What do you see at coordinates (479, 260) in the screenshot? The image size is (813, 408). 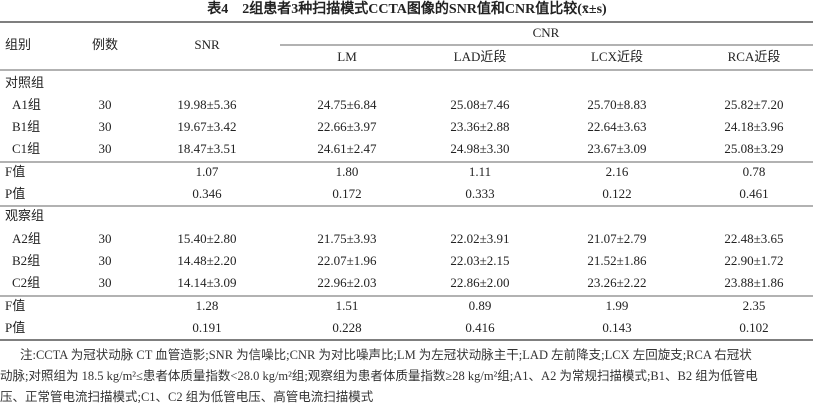 I see `cell: 22.03±2.15` at bounding box center [479, 260].